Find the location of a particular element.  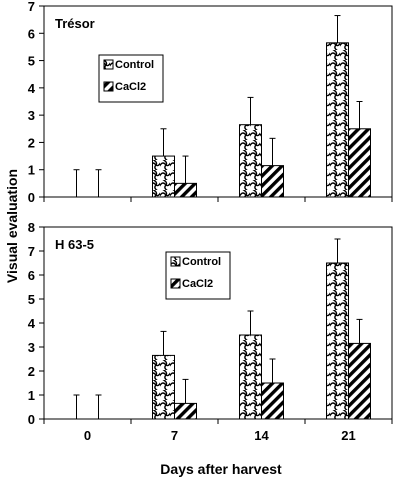

x-tick-label: 21 is located at coordinates (348, 435).